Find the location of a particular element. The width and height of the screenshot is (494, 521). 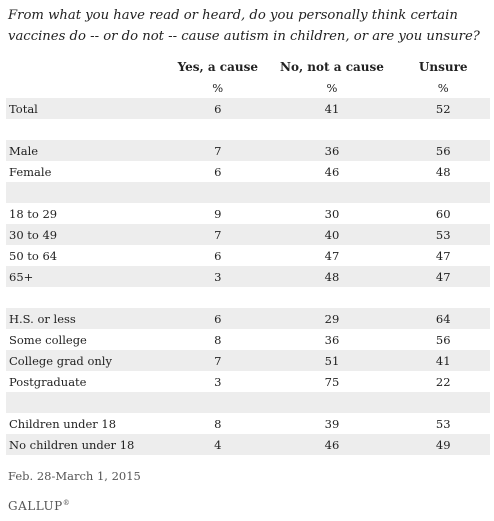

value-cell: 4 is located at coordinates (218, 444).